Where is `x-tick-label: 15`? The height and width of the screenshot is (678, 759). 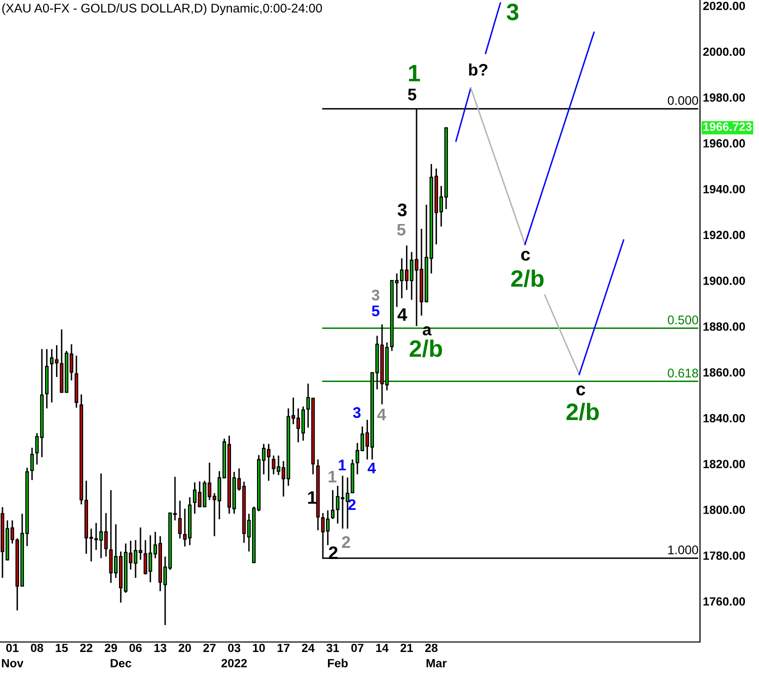
x-tick-label: 15 is located at coordinates (62, 648).